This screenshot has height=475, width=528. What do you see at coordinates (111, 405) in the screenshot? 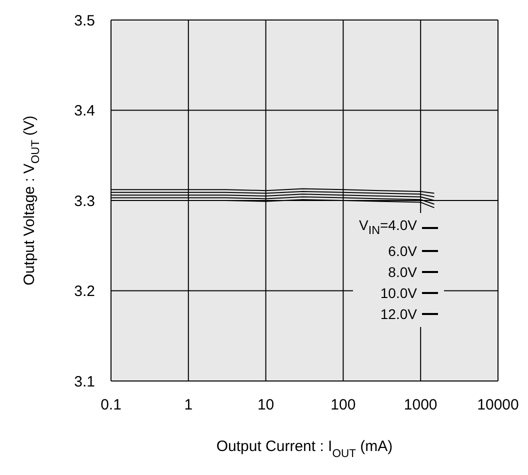
I see `x-tick-label: 0.1` at bounding box center [111, 405].